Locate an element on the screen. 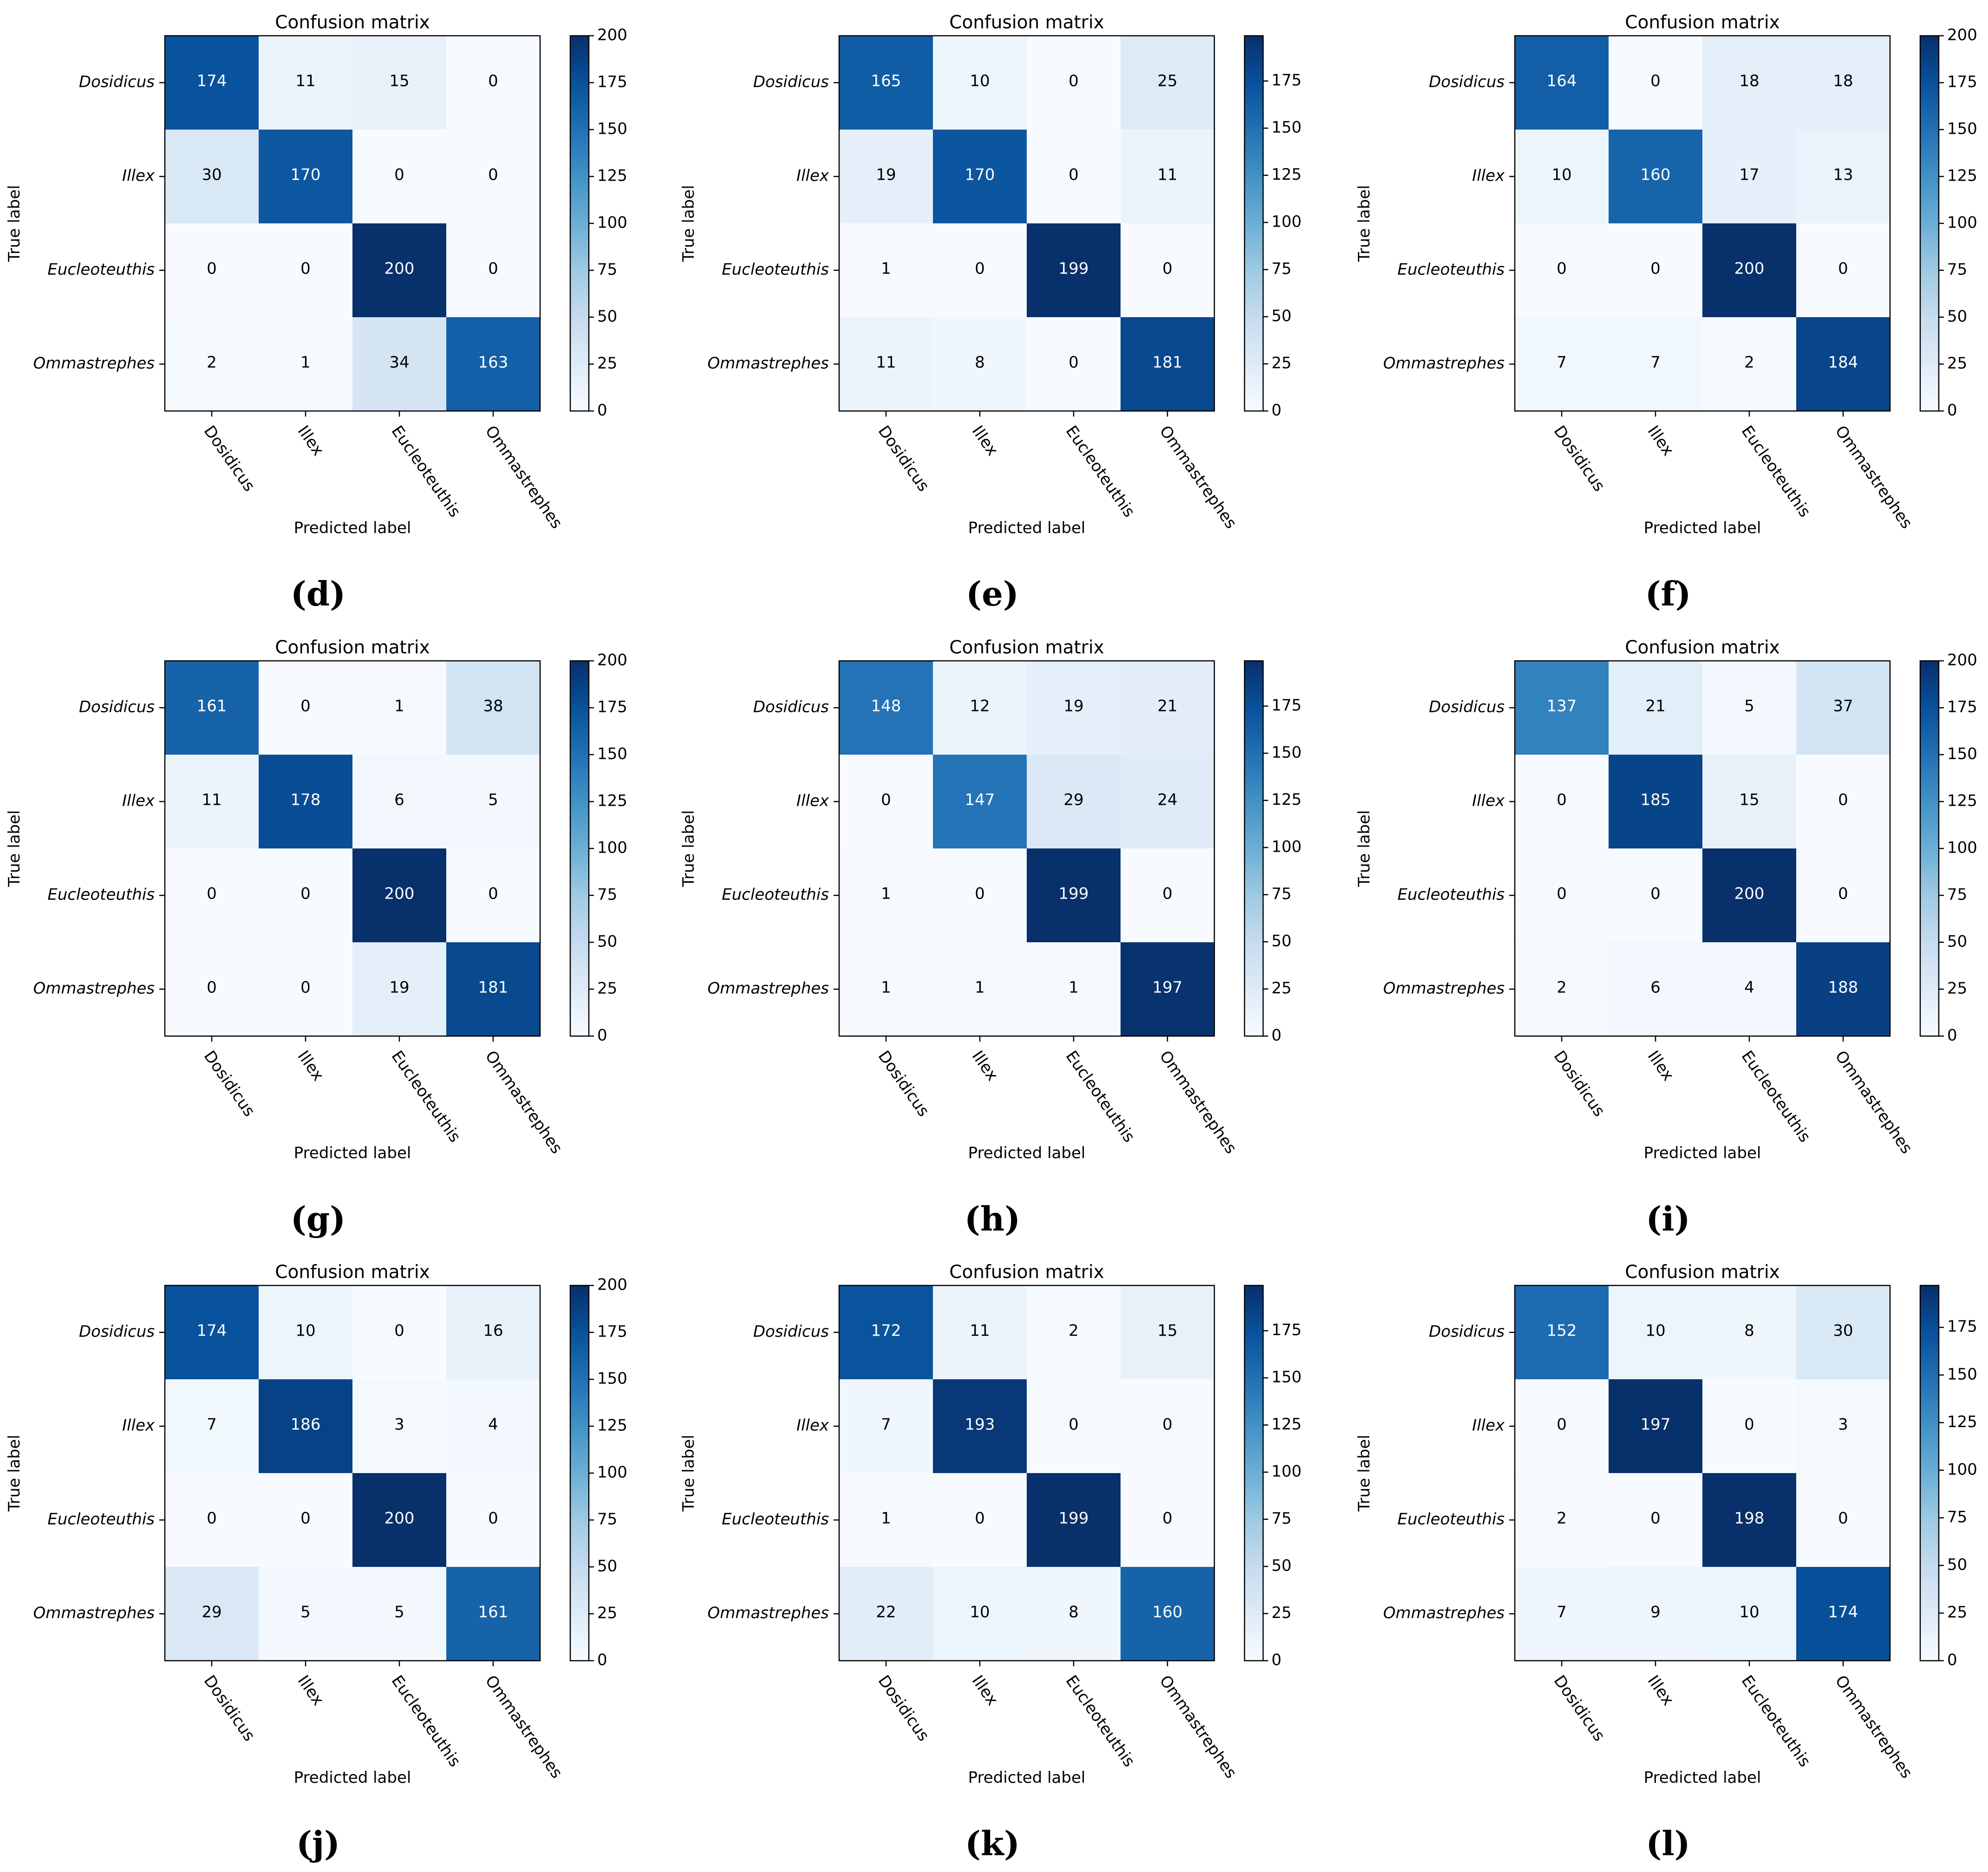 This screenshot has height=1872, width=1988. cell-value-label: 11 is located at coordinates (886, 362).